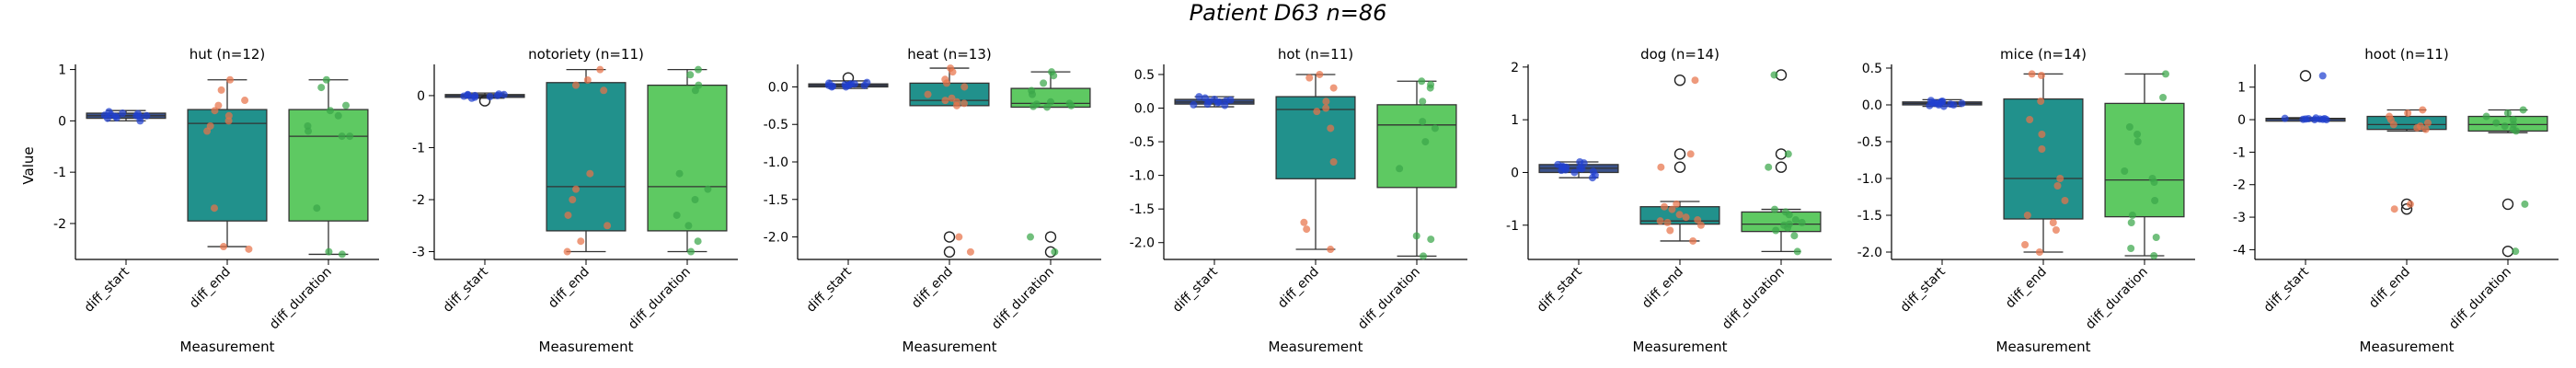 The width and height of the screenshot is (2576, 368). What do you see at coordinates (2406, 54) in the screenshot?
I see `panel-title: hoot (n=11)` at bounding box center [2406, 54].